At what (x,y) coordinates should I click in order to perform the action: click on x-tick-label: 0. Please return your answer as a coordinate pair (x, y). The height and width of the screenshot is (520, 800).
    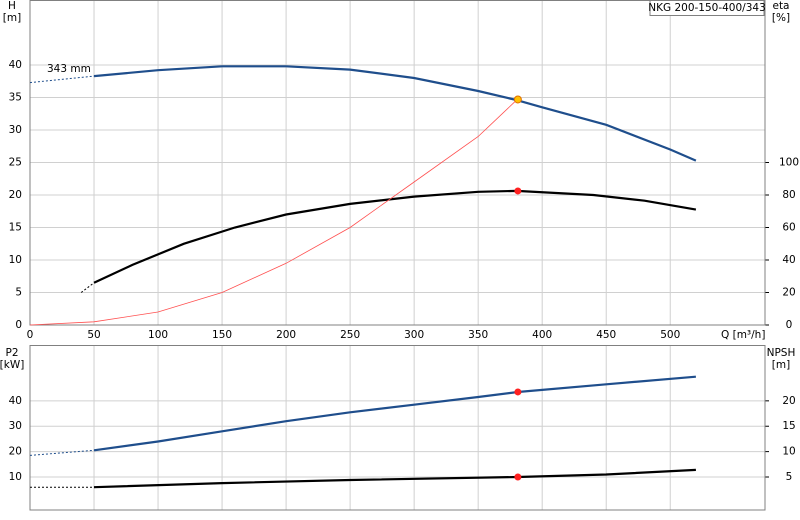
    Looking at the image, I should click on (30, 335).